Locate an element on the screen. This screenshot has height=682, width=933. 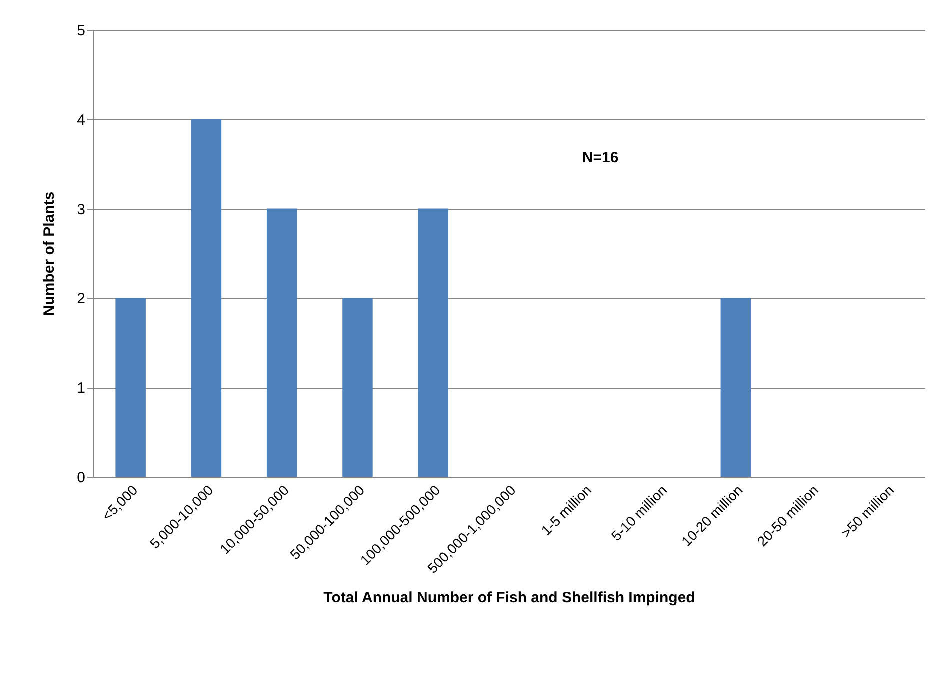
y-axis-title: Number of Plants is located at coordinates (49, 254).